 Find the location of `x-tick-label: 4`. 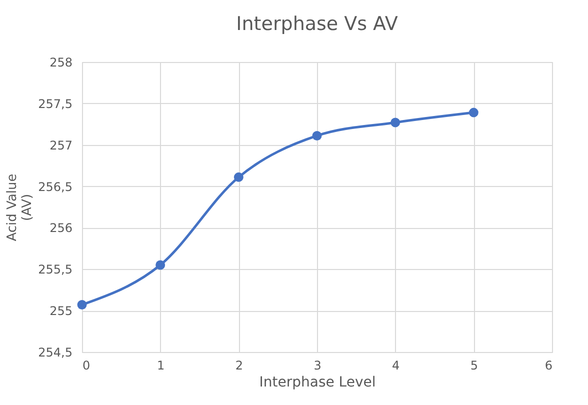

x-tick-label: 4 is located at coordinates (396, 365).